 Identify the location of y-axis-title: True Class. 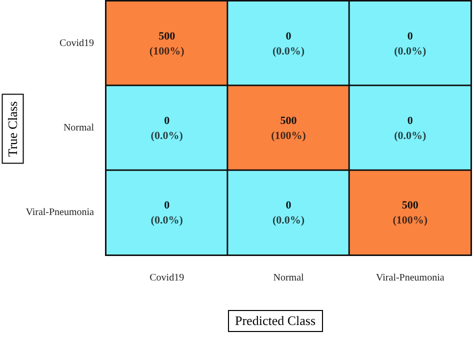
(13, 129).